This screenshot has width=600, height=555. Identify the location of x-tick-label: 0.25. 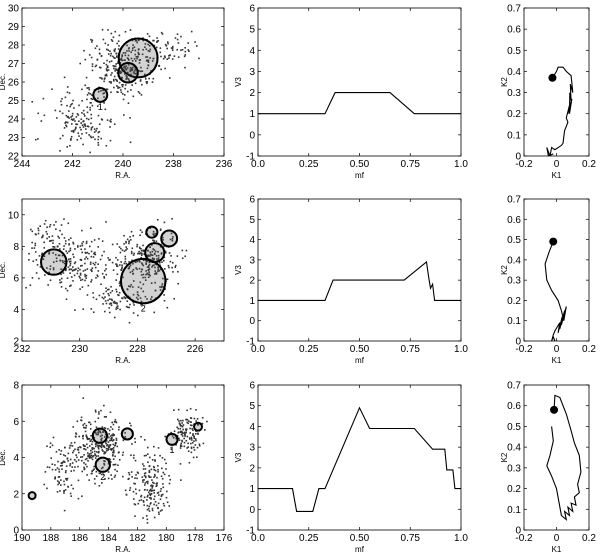
(309, 349).